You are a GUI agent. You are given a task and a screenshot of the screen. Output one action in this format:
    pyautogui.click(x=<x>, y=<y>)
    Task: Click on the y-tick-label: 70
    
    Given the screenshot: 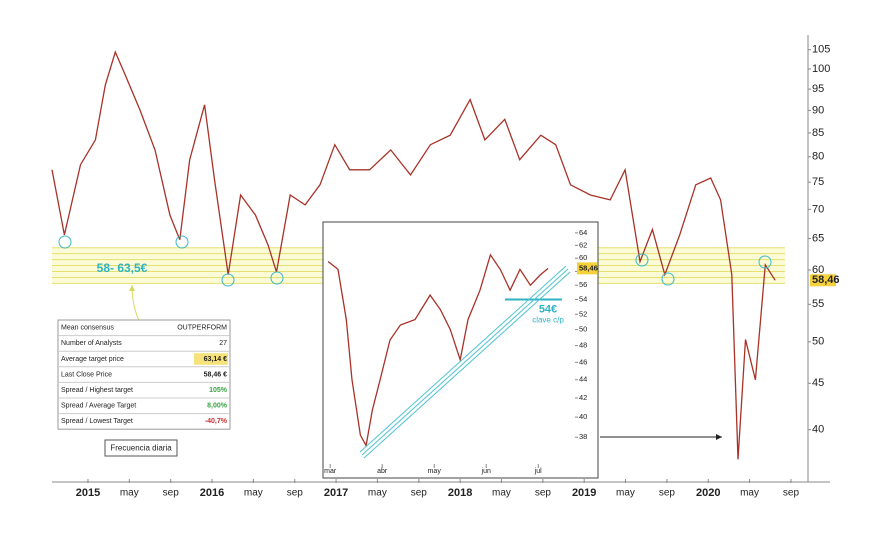 What is the action you would take?
    pyautogui.click(x=818, y=209)
    